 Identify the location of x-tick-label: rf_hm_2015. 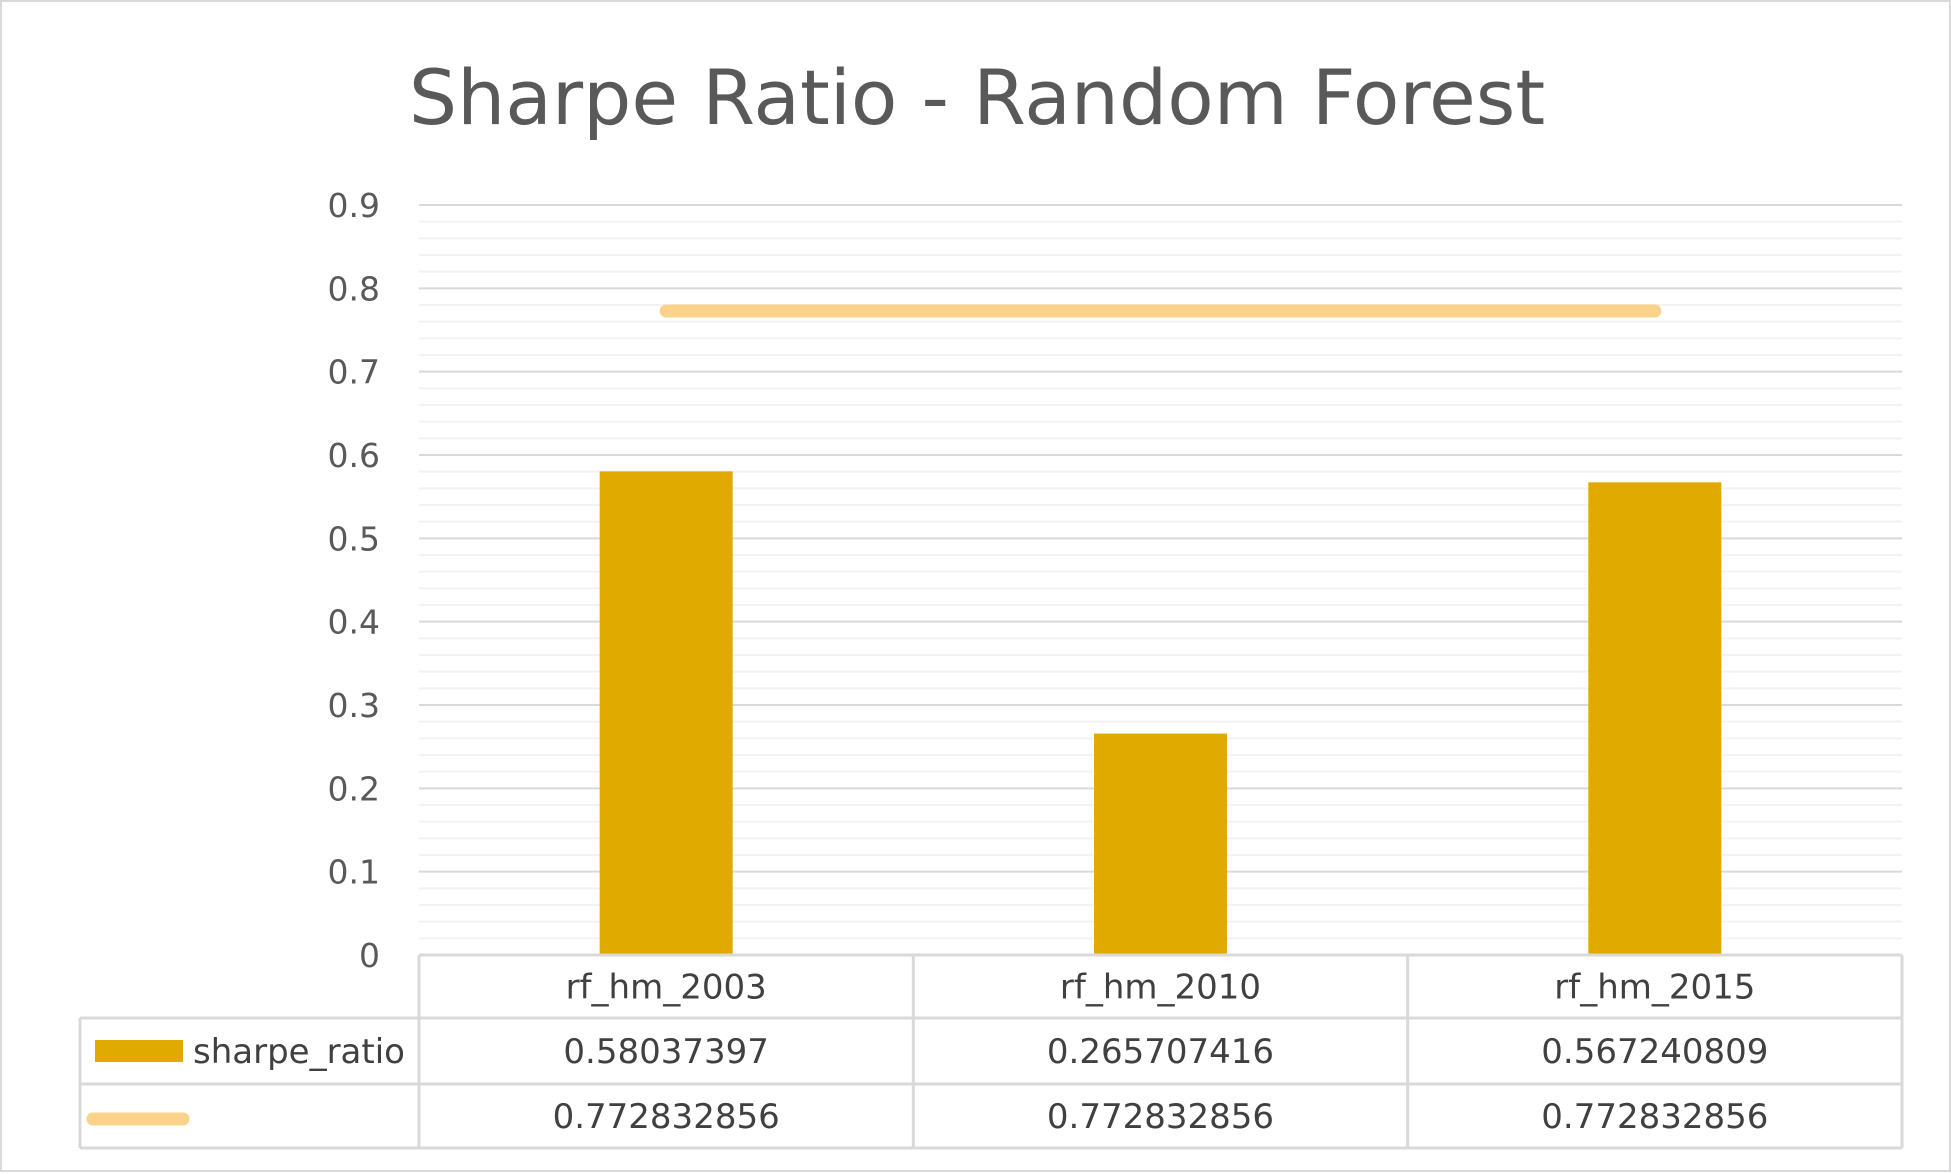
(1654, 988).